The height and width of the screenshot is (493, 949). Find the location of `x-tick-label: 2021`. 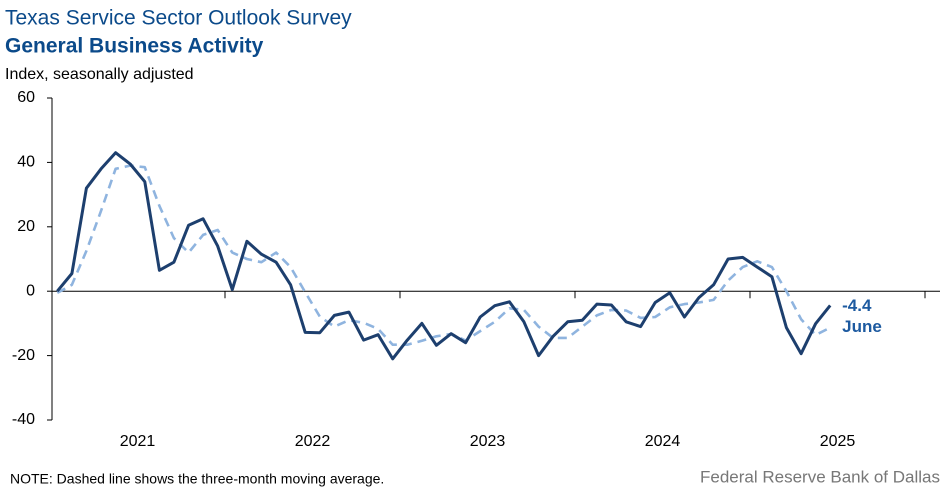

x-tick-label: 2021 is located at coordinates (138, 441).